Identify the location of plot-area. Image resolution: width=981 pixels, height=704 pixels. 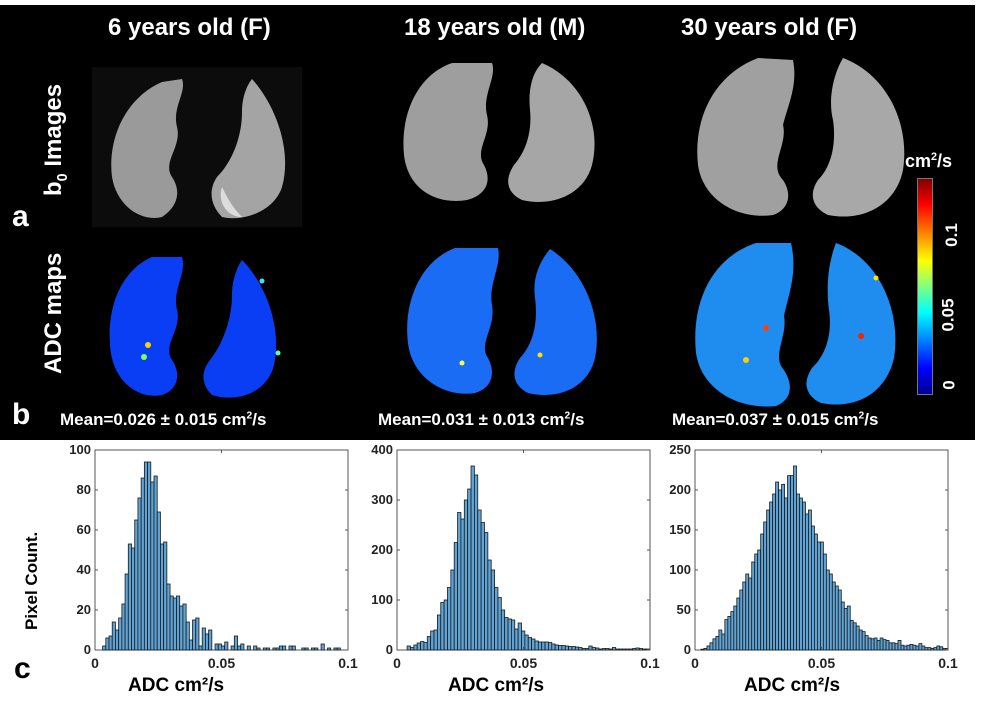
(523, 550).